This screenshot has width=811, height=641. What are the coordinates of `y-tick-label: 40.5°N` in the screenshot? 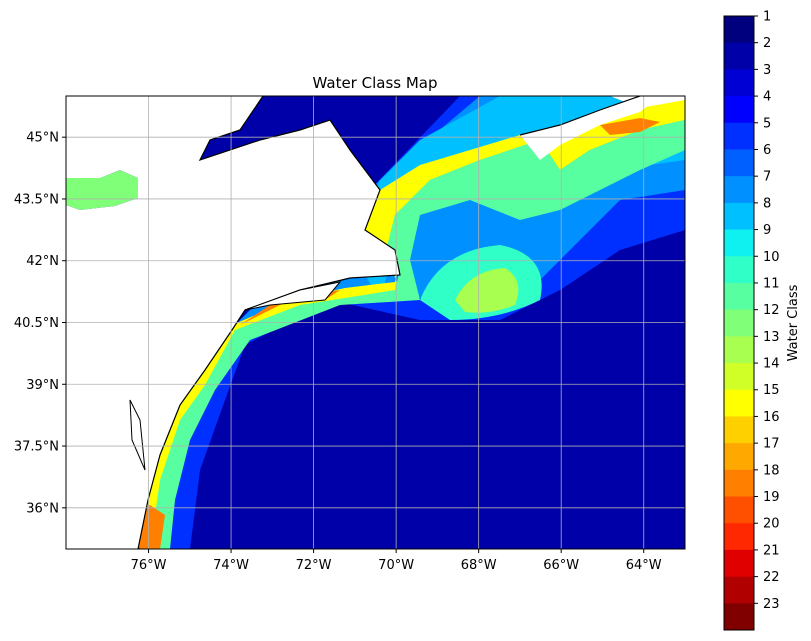 It's located at (36, 323).